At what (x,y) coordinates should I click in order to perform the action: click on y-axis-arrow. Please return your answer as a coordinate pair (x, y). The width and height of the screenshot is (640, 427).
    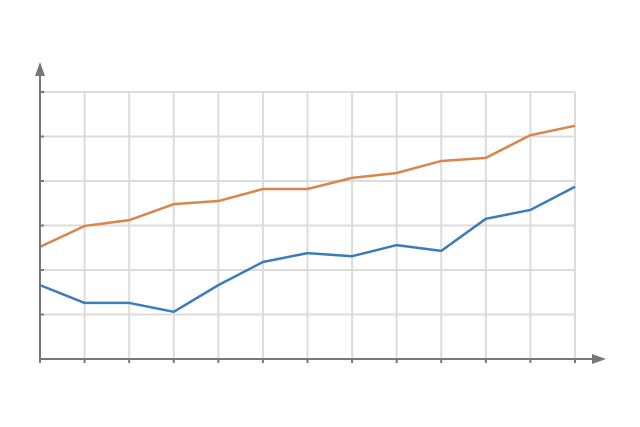
    Looking at the image, I should click on (40, 69).